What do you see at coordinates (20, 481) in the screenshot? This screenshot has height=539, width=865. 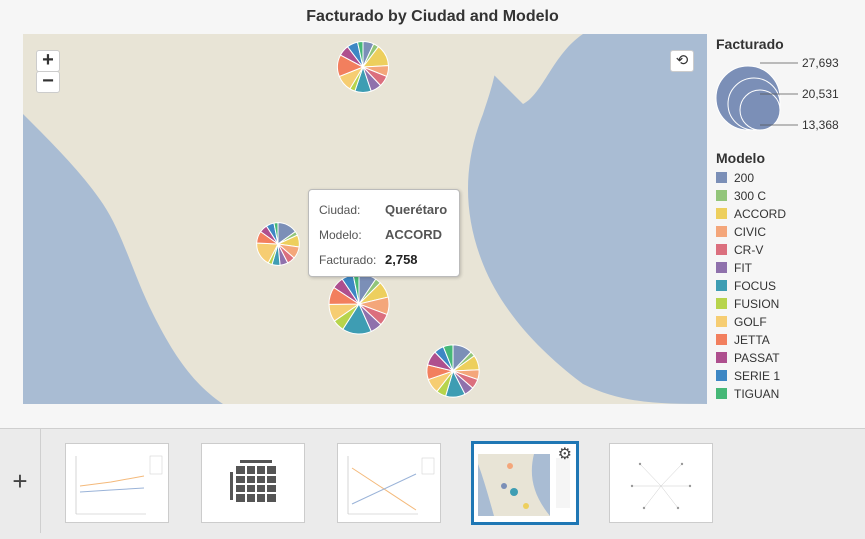 I see `add-visualization-button: +` at bounding box center [20, 481].